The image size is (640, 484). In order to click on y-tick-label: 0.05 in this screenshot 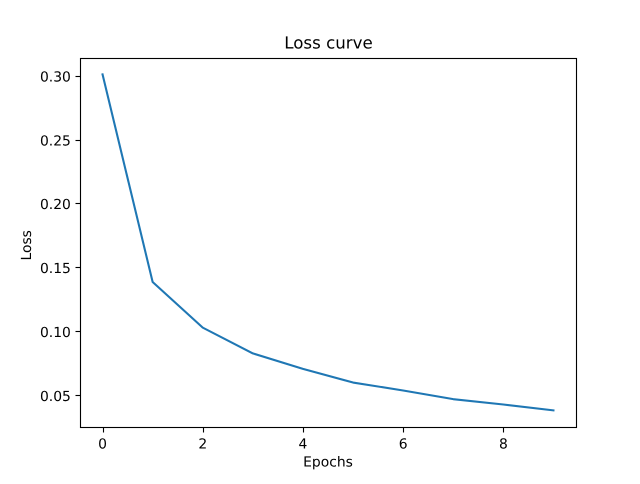, I will do `click(55, 397)`.